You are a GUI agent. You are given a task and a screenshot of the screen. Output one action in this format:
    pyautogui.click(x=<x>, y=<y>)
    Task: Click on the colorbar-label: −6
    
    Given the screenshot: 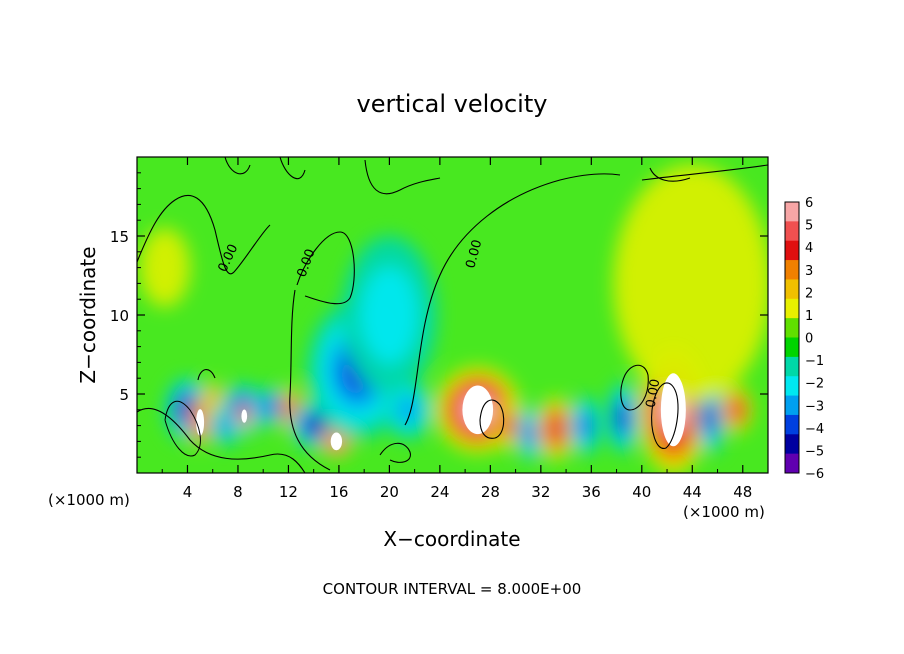 What is the action you would take?
    pyautogui.click(x=814, y=474)
    